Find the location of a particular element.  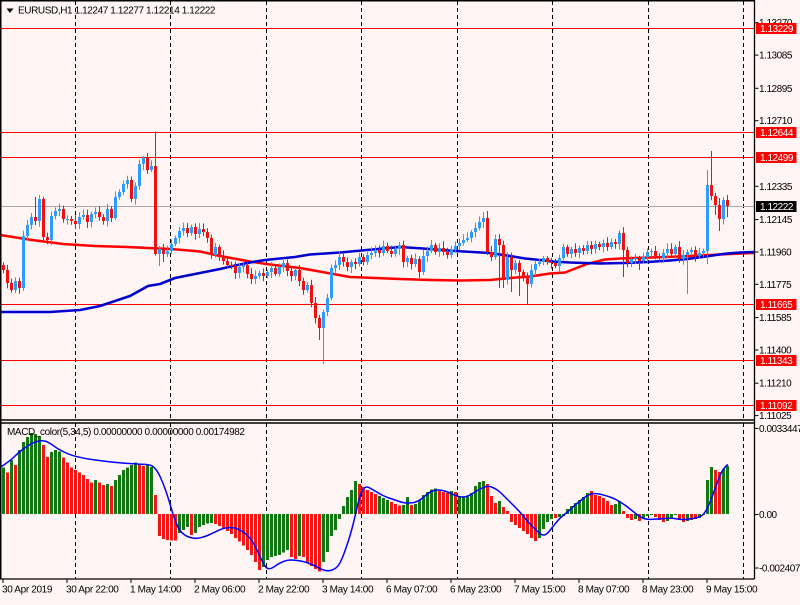

svg-text: 0.00 is located at coordinates (768, 515).